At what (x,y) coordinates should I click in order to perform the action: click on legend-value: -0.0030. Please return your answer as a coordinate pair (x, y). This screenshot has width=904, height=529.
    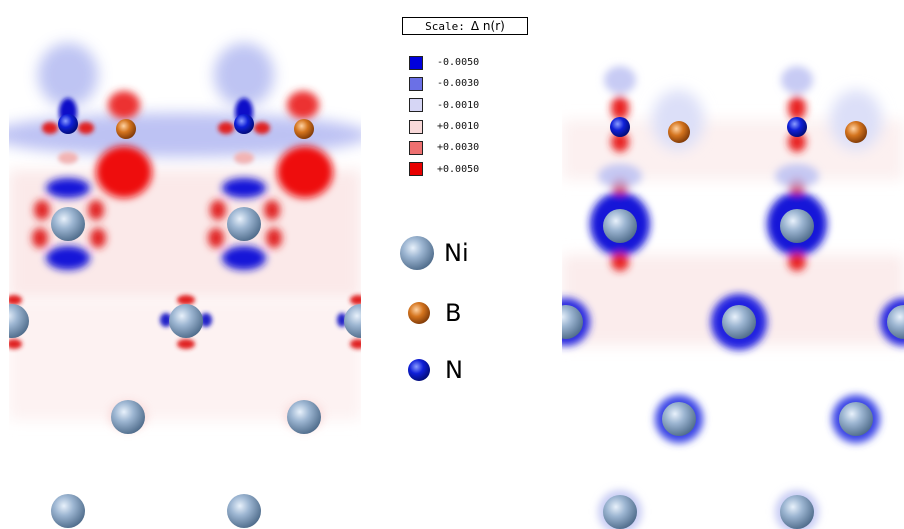
    Looking at the image, I should click on (458, 84).